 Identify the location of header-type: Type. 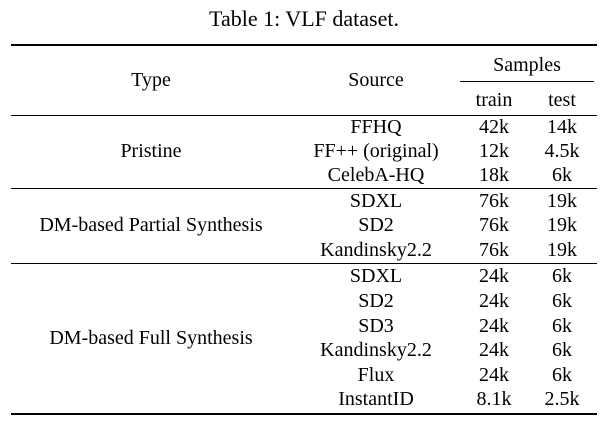
(151, 80).